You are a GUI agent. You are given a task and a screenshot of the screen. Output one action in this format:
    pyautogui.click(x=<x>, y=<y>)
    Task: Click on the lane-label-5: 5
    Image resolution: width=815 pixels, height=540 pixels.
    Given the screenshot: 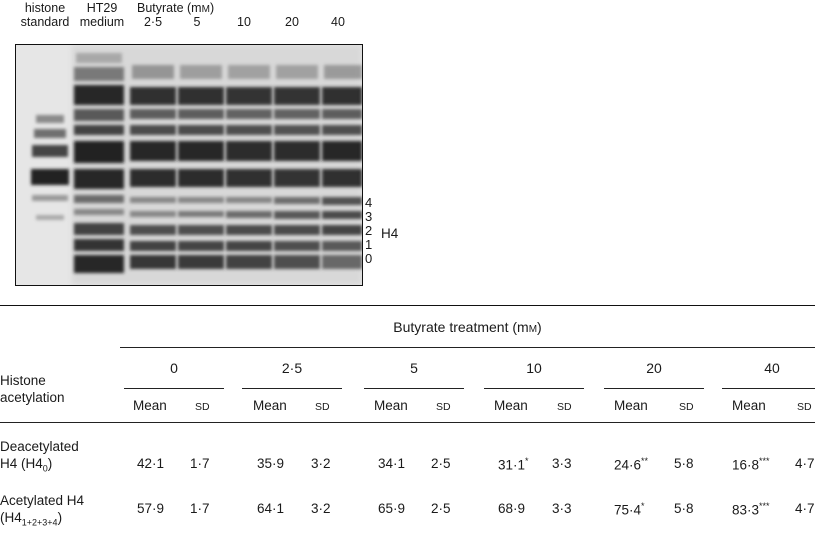 What is the action you would take?
    pyautogui.click(x=197, y=22)
    